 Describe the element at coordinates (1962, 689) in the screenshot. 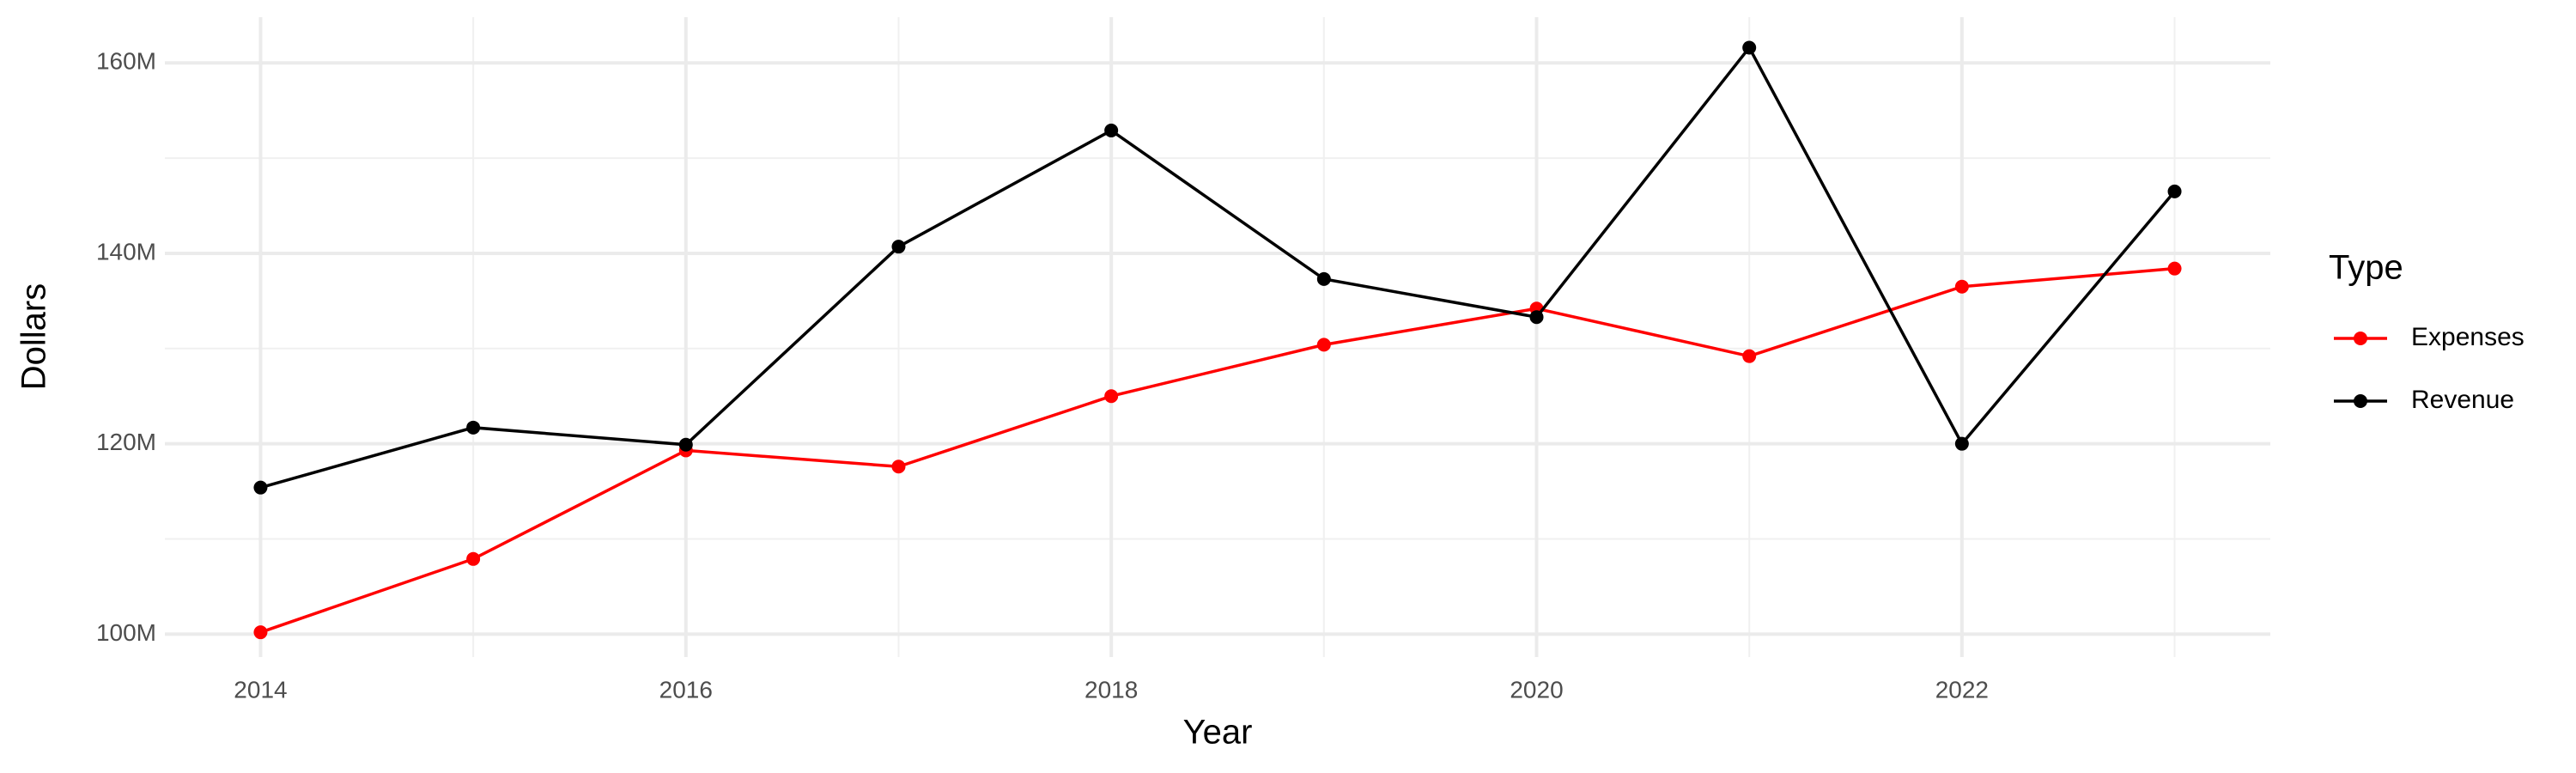

I see `x-tick-label: 2022` at that location.